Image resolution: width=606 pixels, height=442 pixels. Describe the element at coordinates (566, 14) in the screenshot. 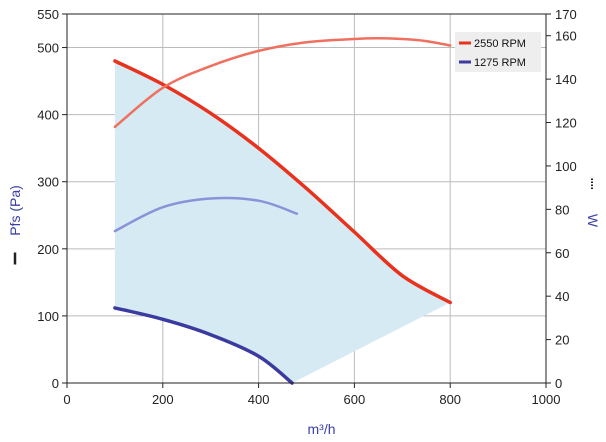

I see `y-right-tick-label-9: 170` at that location.